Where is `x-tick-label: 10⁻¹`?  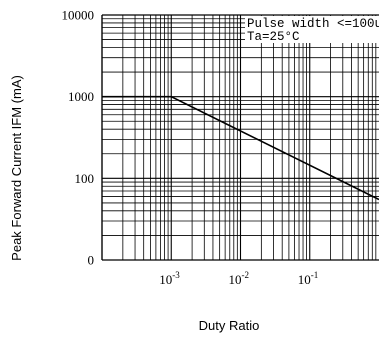
x-tick-label: 10⁻¹ is located at coordinates (308, 278).